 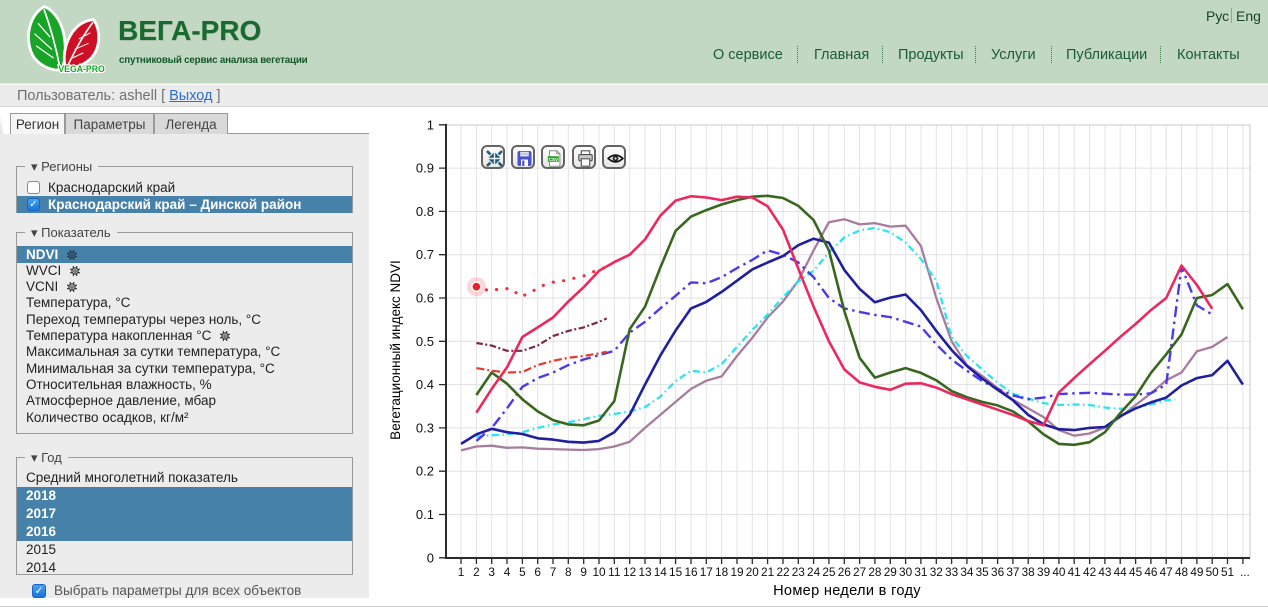 What do you see at coordinates (952, 572) in the screenshot?
I see `svg-text: 33` at bounding box center [952, 572].